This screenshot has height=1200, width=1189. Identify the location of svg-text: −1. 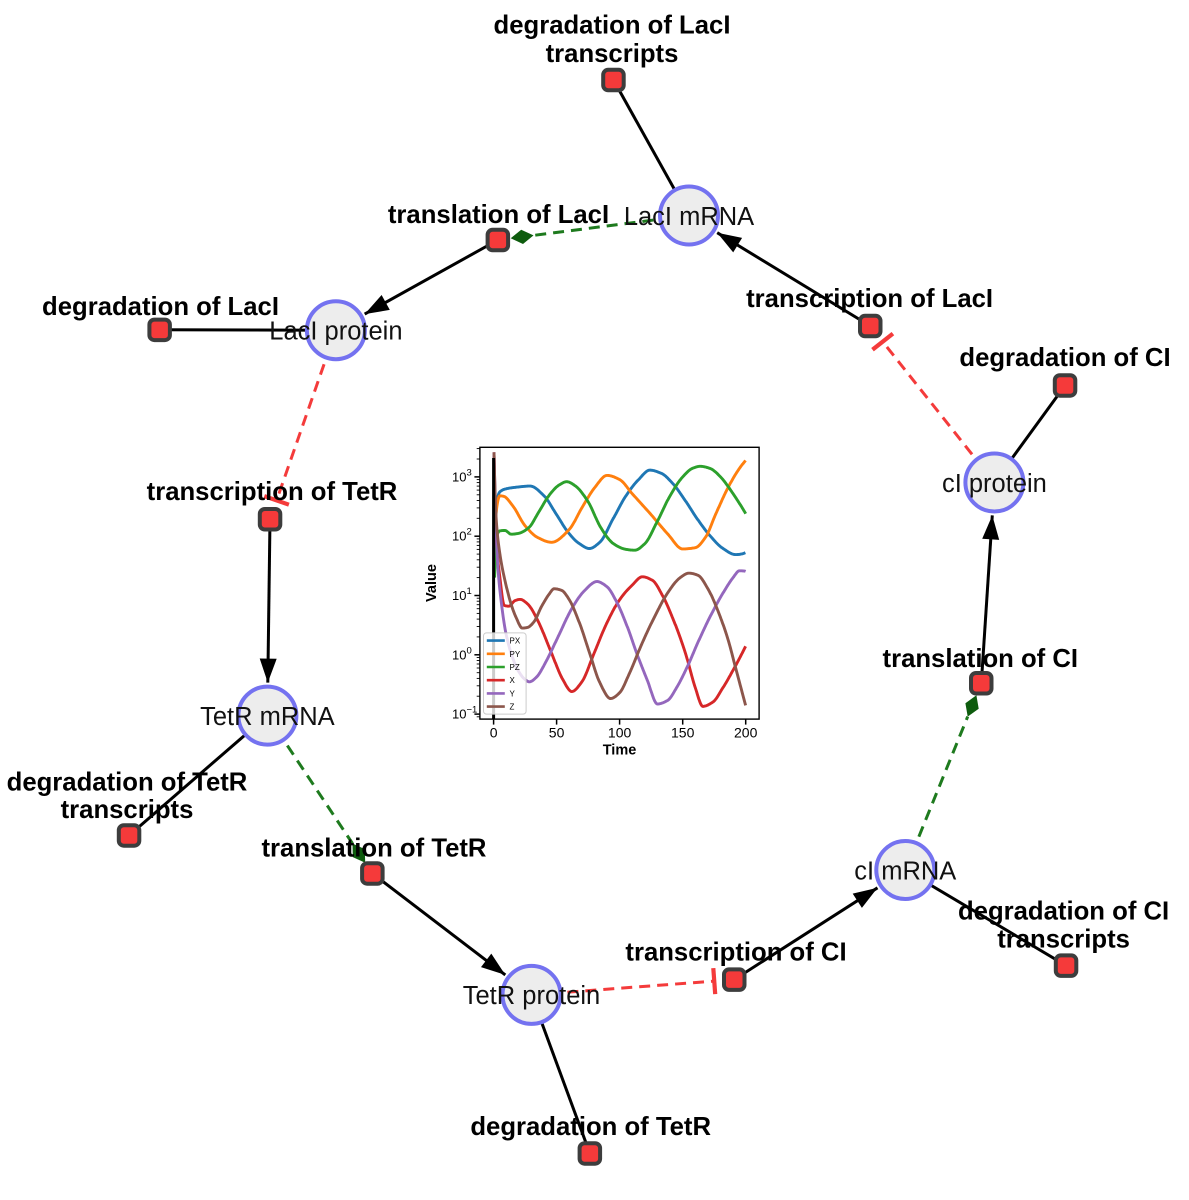
(472, 710).